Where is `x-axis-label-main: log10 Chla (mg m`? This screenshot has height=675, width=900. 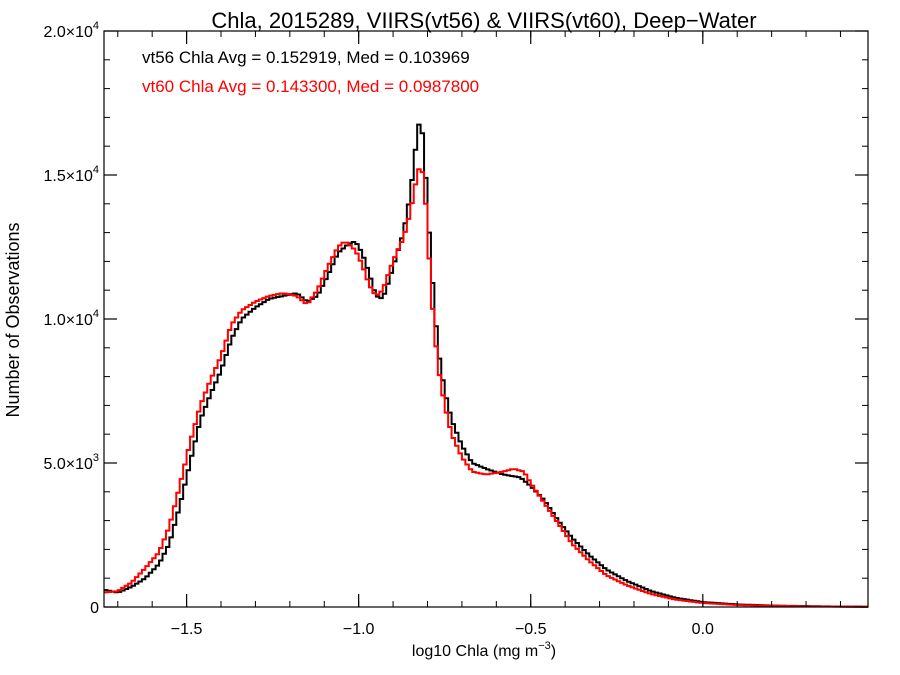 x-axis-label-main: log10 Chla (mg m is located at coordinates (475, 651).